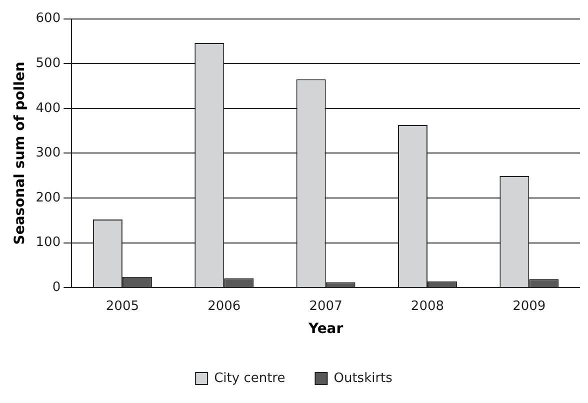  Describe the element at coordinates (48, 242) in the screenshot. I see `y-tick-label: 100` at that location.